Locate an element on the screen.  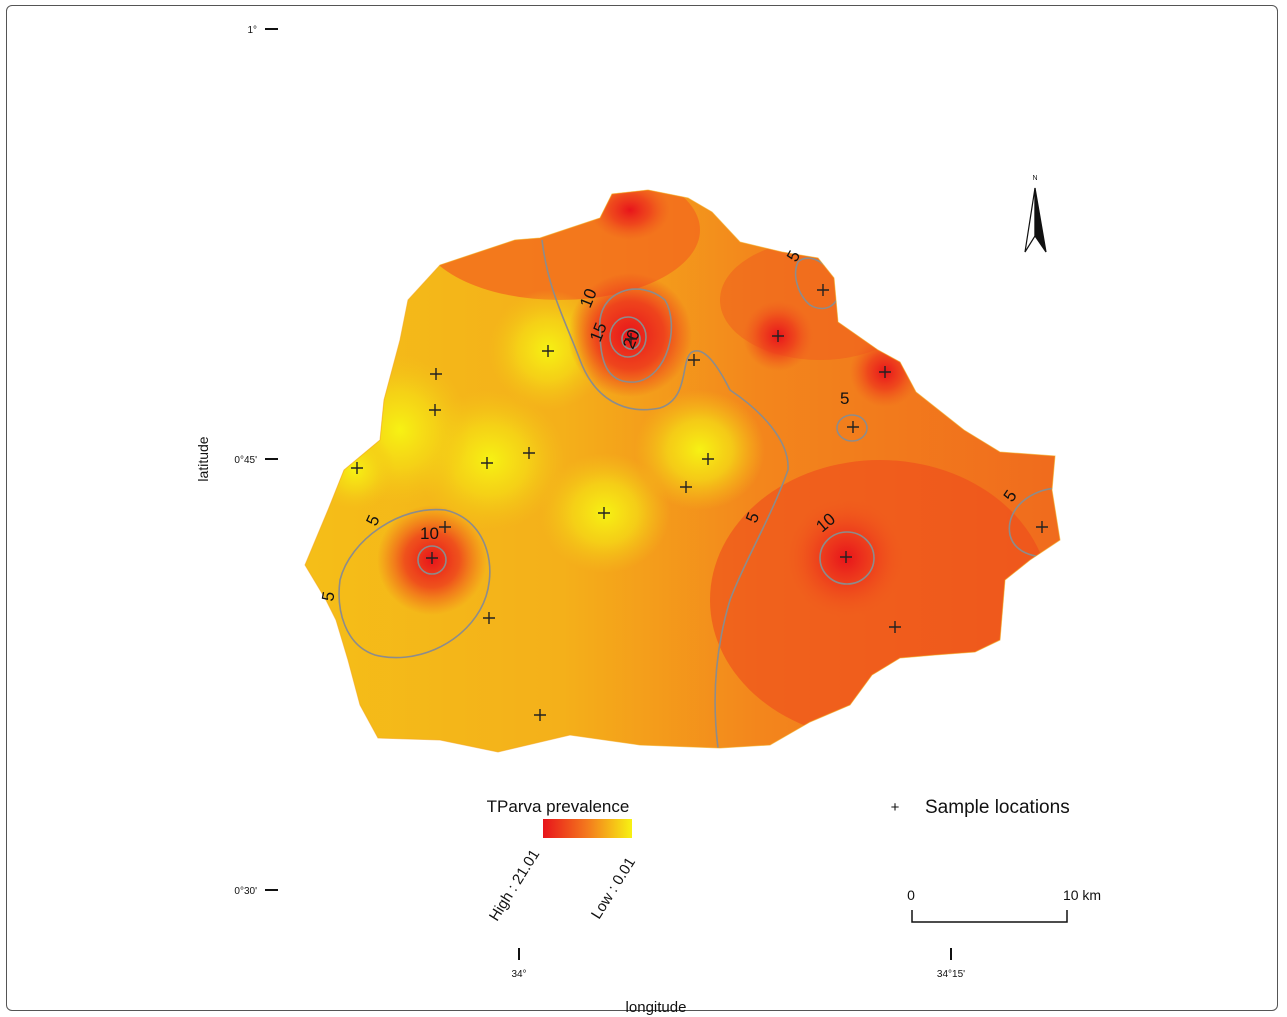
contour-5-northeast is located at coordinates (817, 283).